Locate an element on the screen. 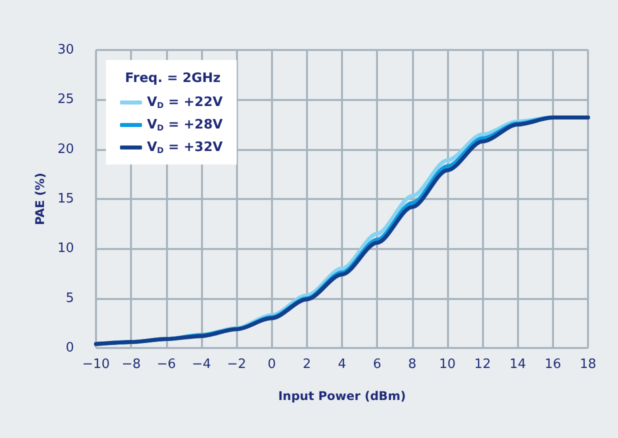 This screenshot has height=438, width=618. legend-label: VD = +28V is located at coordinates (185, 125).